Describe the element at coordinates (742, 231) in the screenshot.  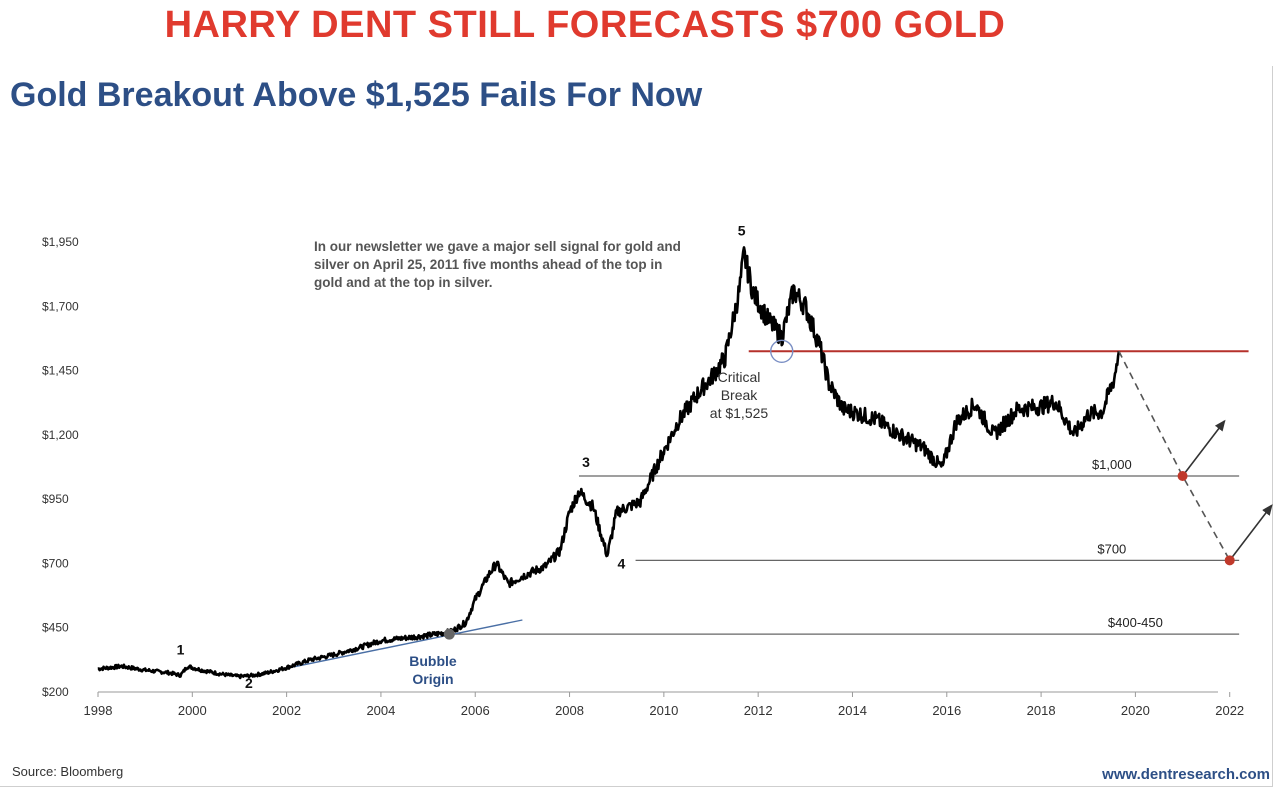
I see `wave-label: 5` at that location.